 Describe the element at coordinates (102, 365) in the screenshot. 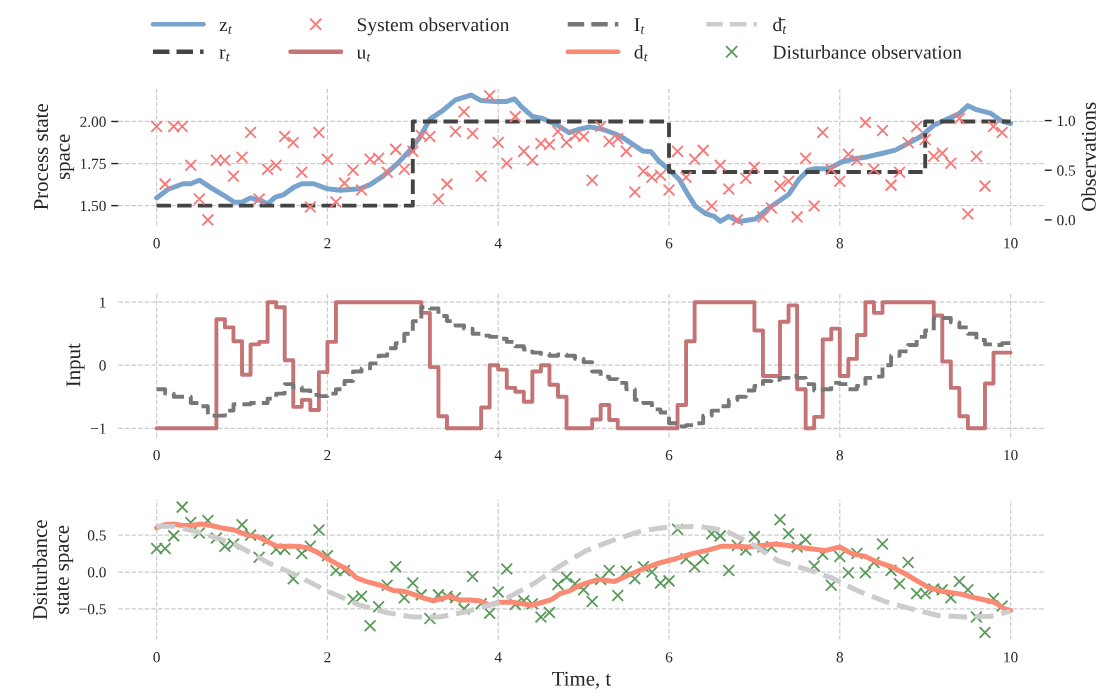

I see `y-tick-label: 0` at that location.